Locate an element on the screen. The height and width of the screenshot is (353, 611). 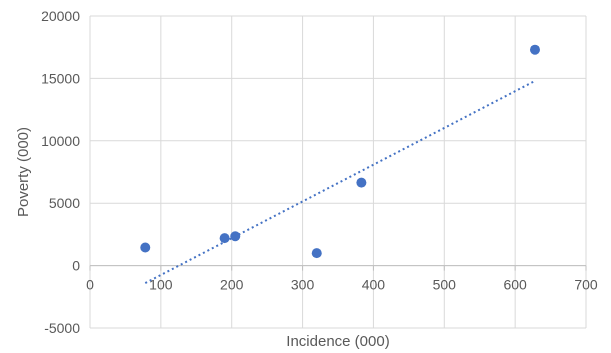
y-tick-label: 0 is located at coordinates (76, 266).